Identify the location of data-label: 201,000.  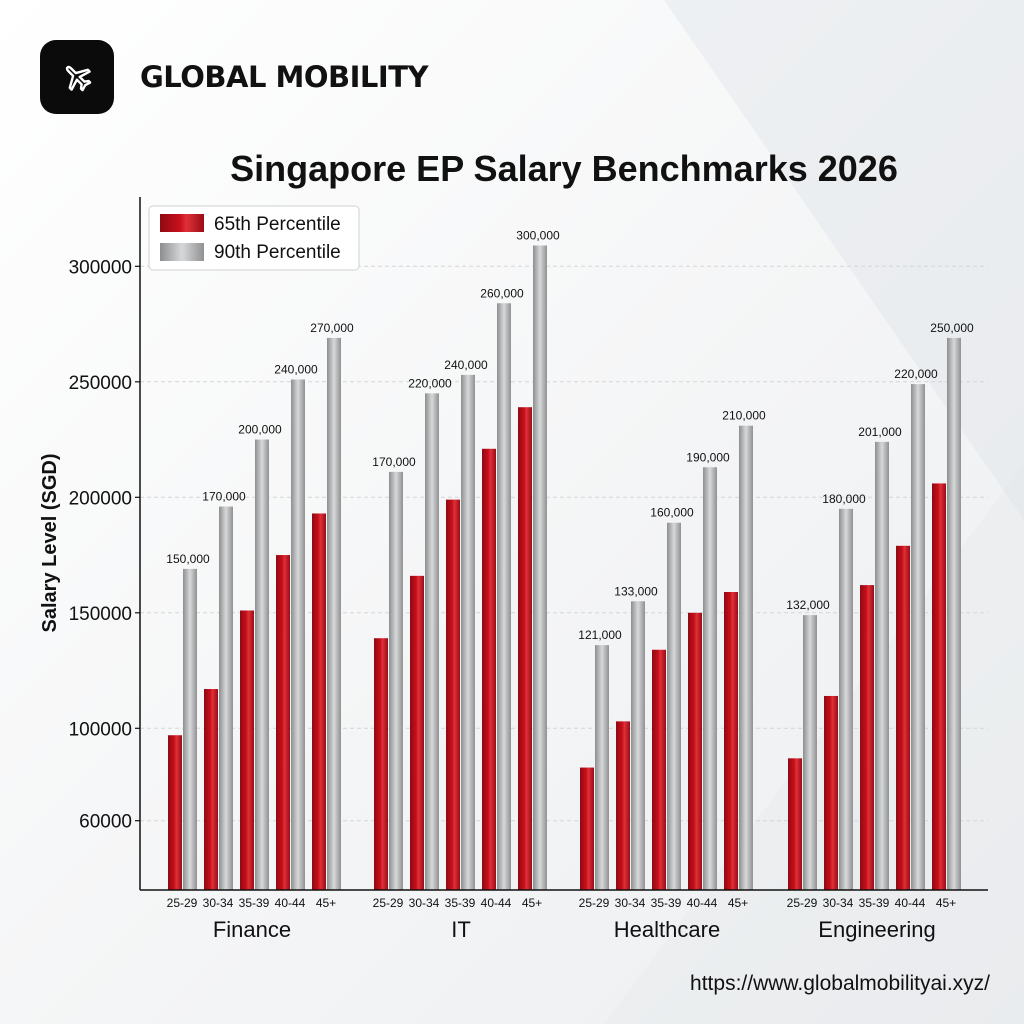
(880, 432).